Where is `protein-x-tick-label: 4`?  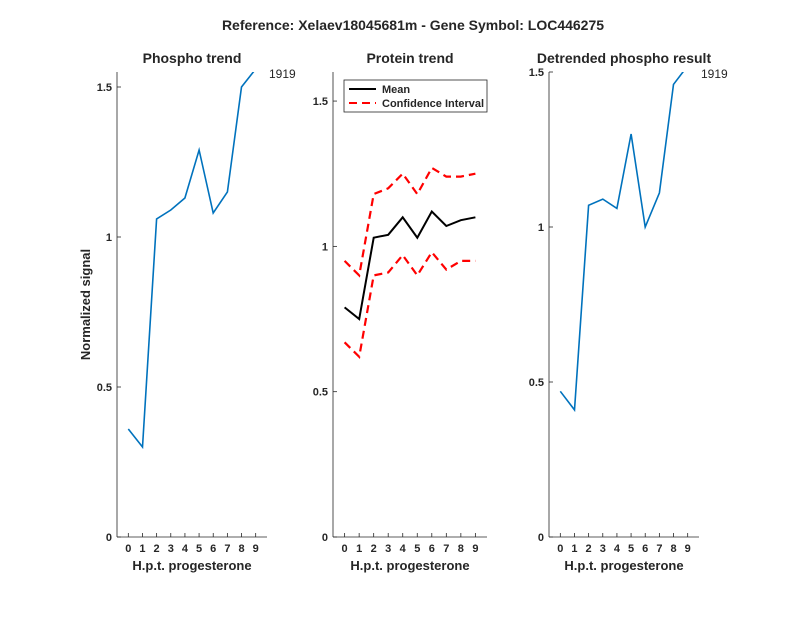 protein-x-tick-label: 4 is located at coordinates (403, 549).